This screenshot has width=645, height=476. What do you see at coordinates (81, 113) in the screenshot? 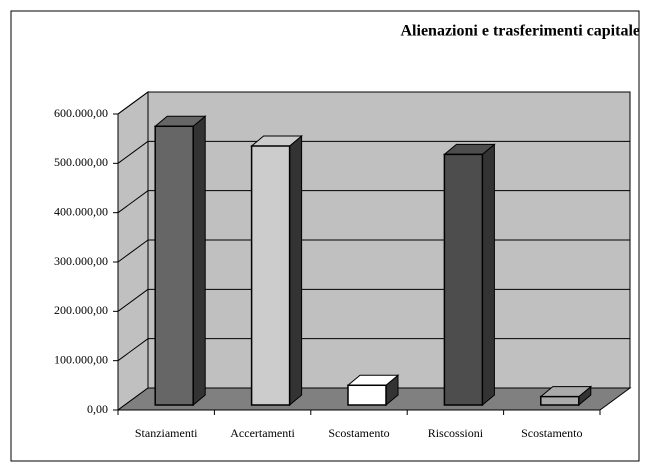
I see `y-tick-label: 600.000,00` at bounding box center [81, 113].